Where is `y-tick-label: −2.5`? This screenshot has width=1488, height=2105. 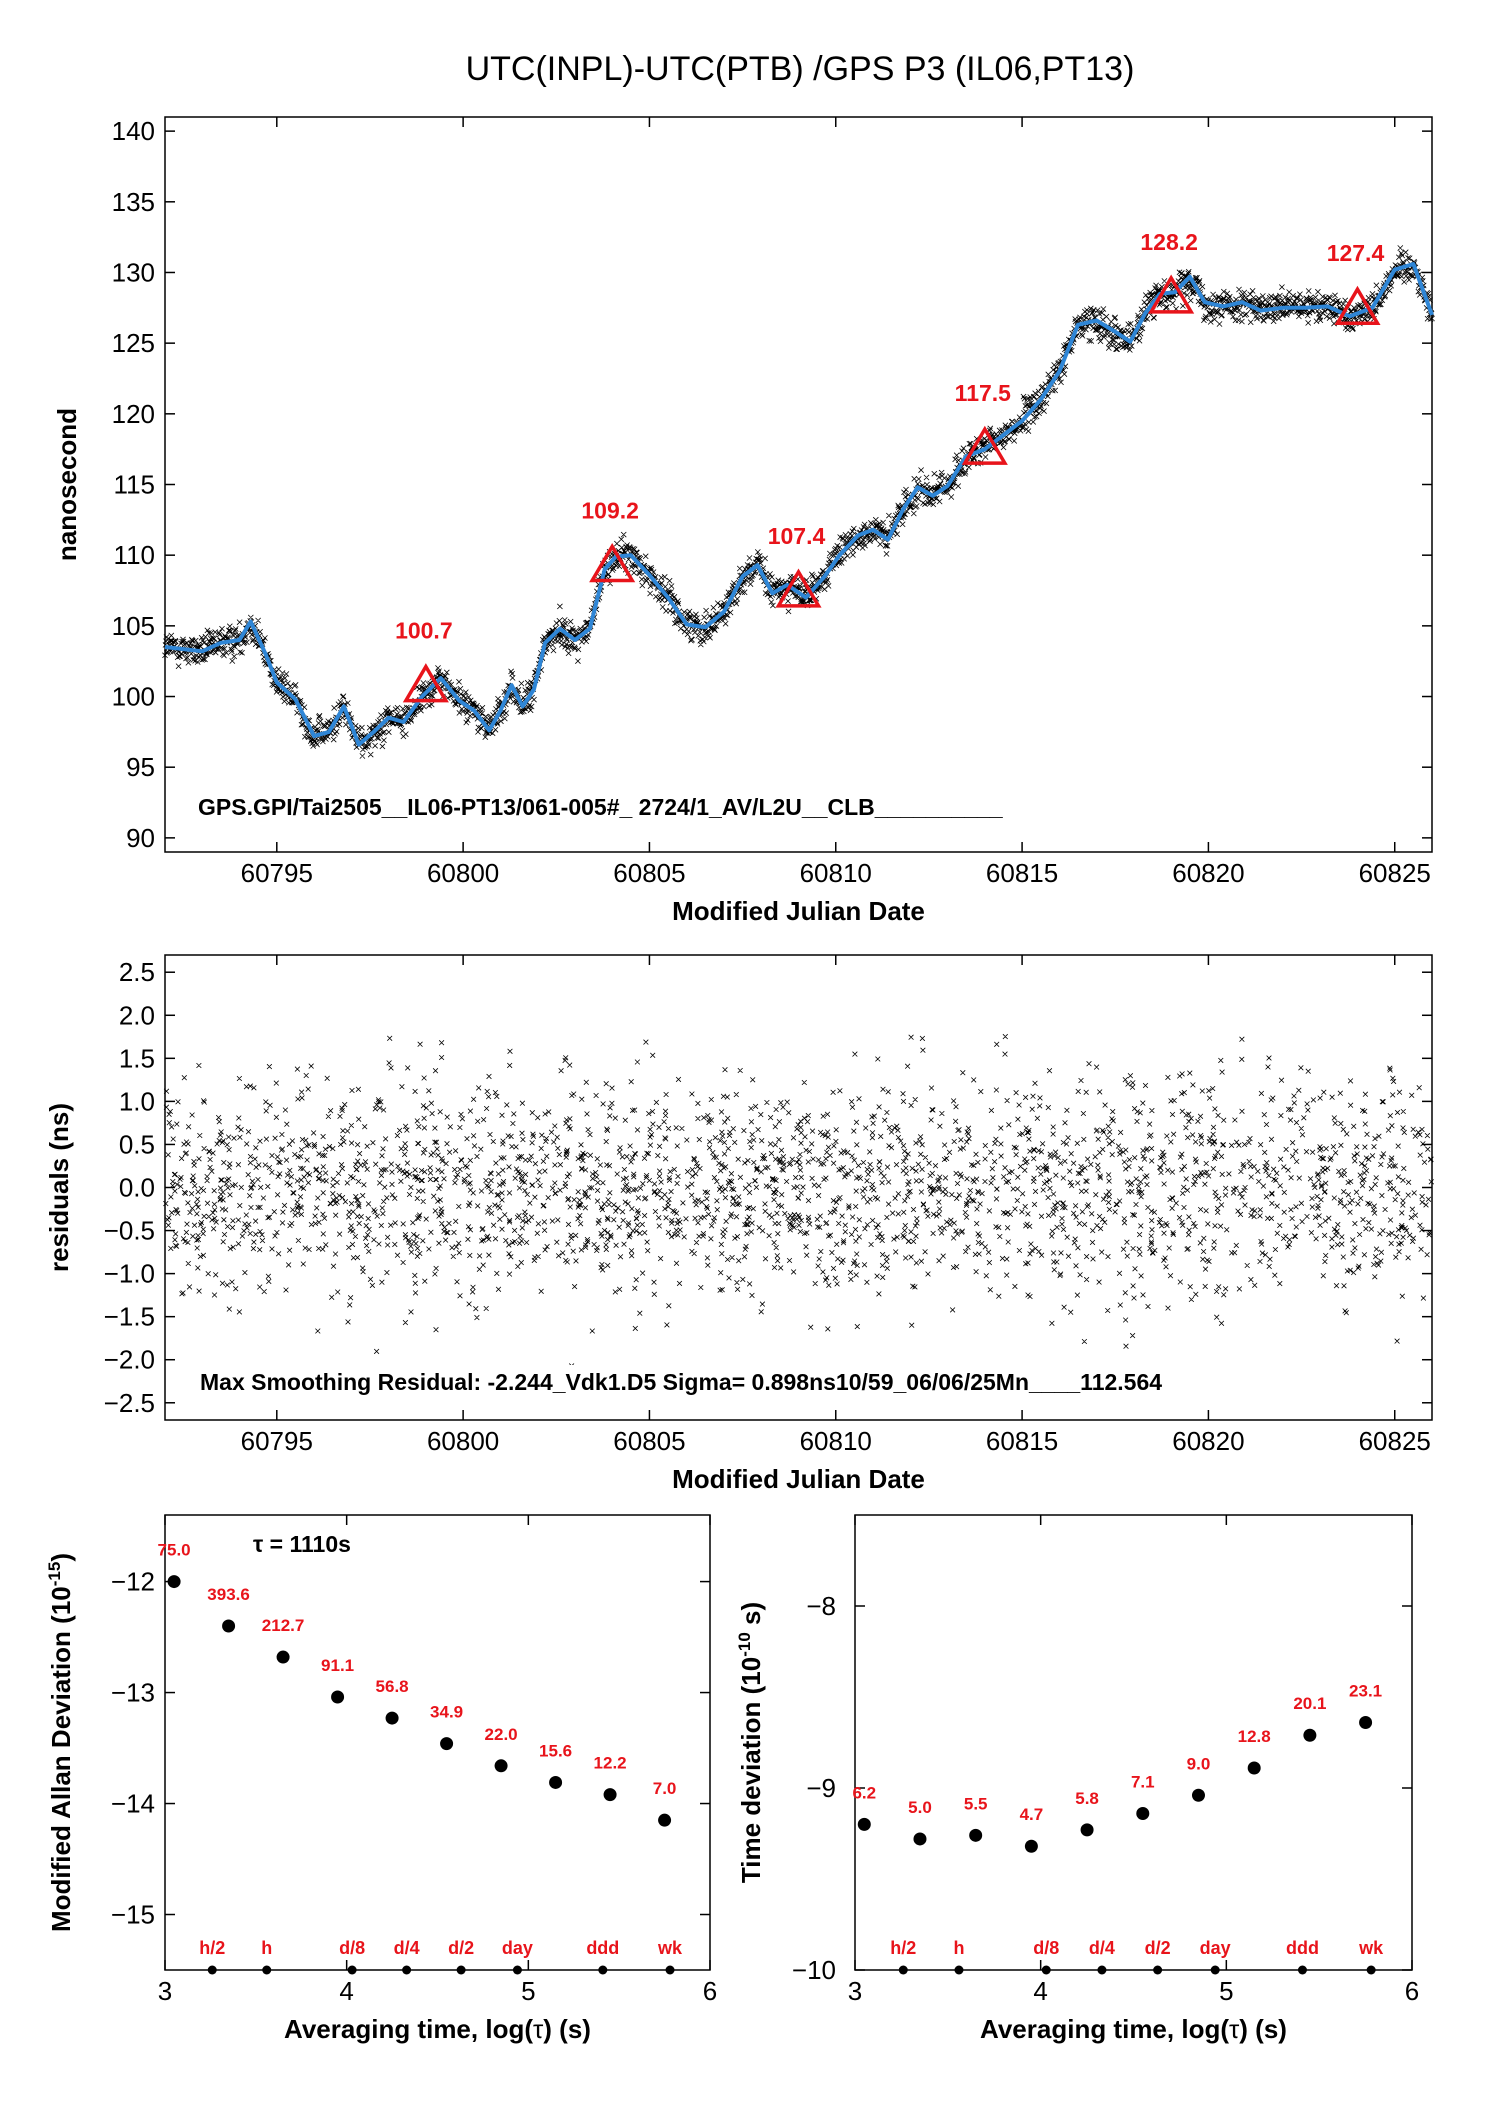 y-tick-label: −2.5 is located at coordinates (129, 1403).